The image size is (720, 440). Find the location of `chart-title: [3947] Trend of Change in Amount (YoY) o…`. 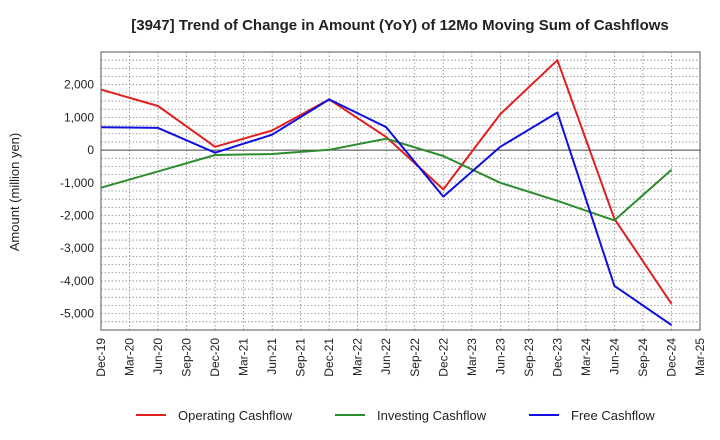

chart-title: [3947] Trend of Change in Amount (YoY) o… is located at coordinates (400, 25).